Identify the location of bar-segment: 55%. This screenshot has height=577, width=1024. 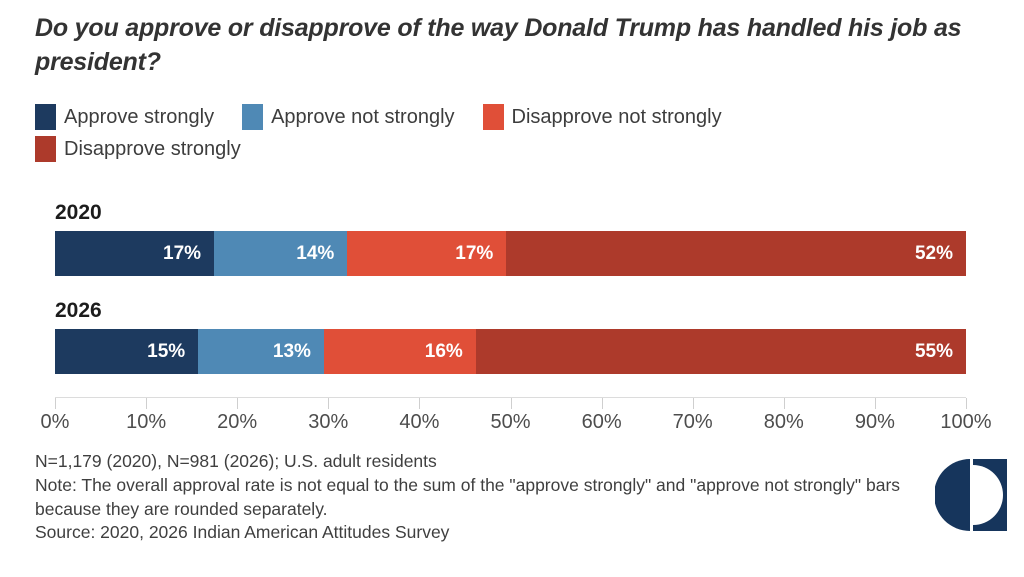
(720, 351).